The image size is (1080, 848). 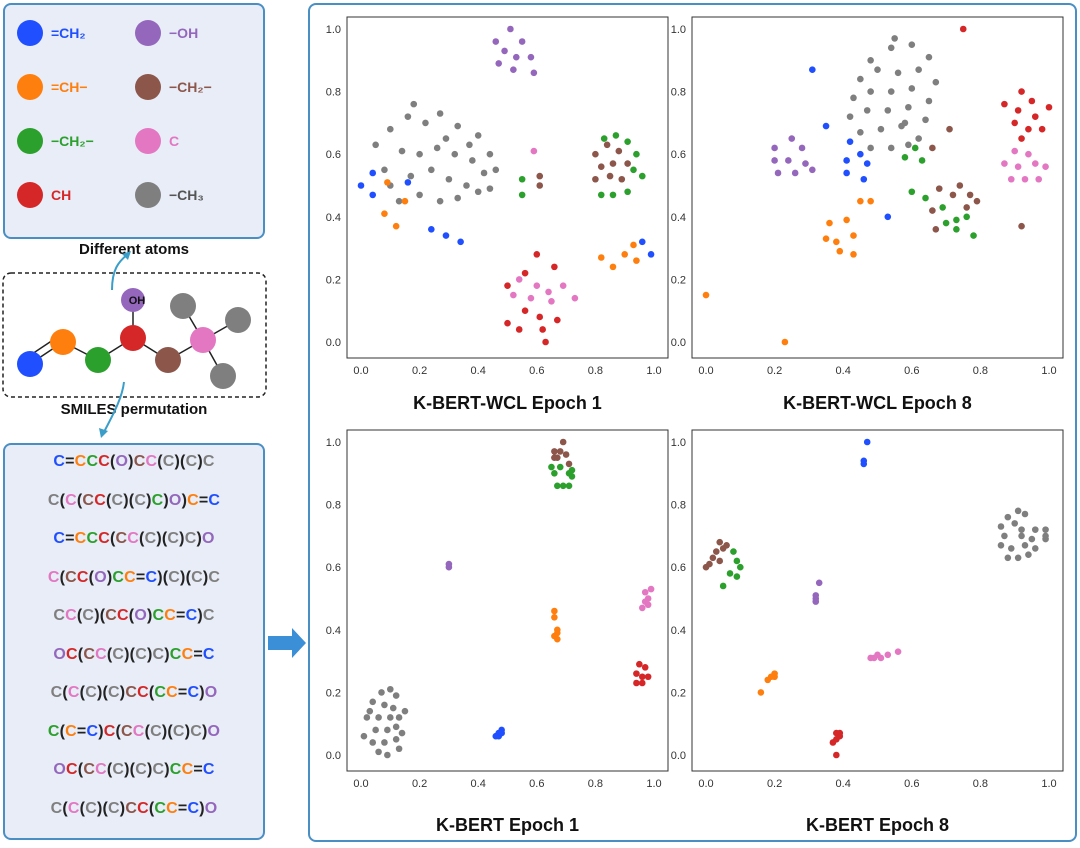 I want to click on legend-item-5: −CH₂−, so click(x=173, y=87).